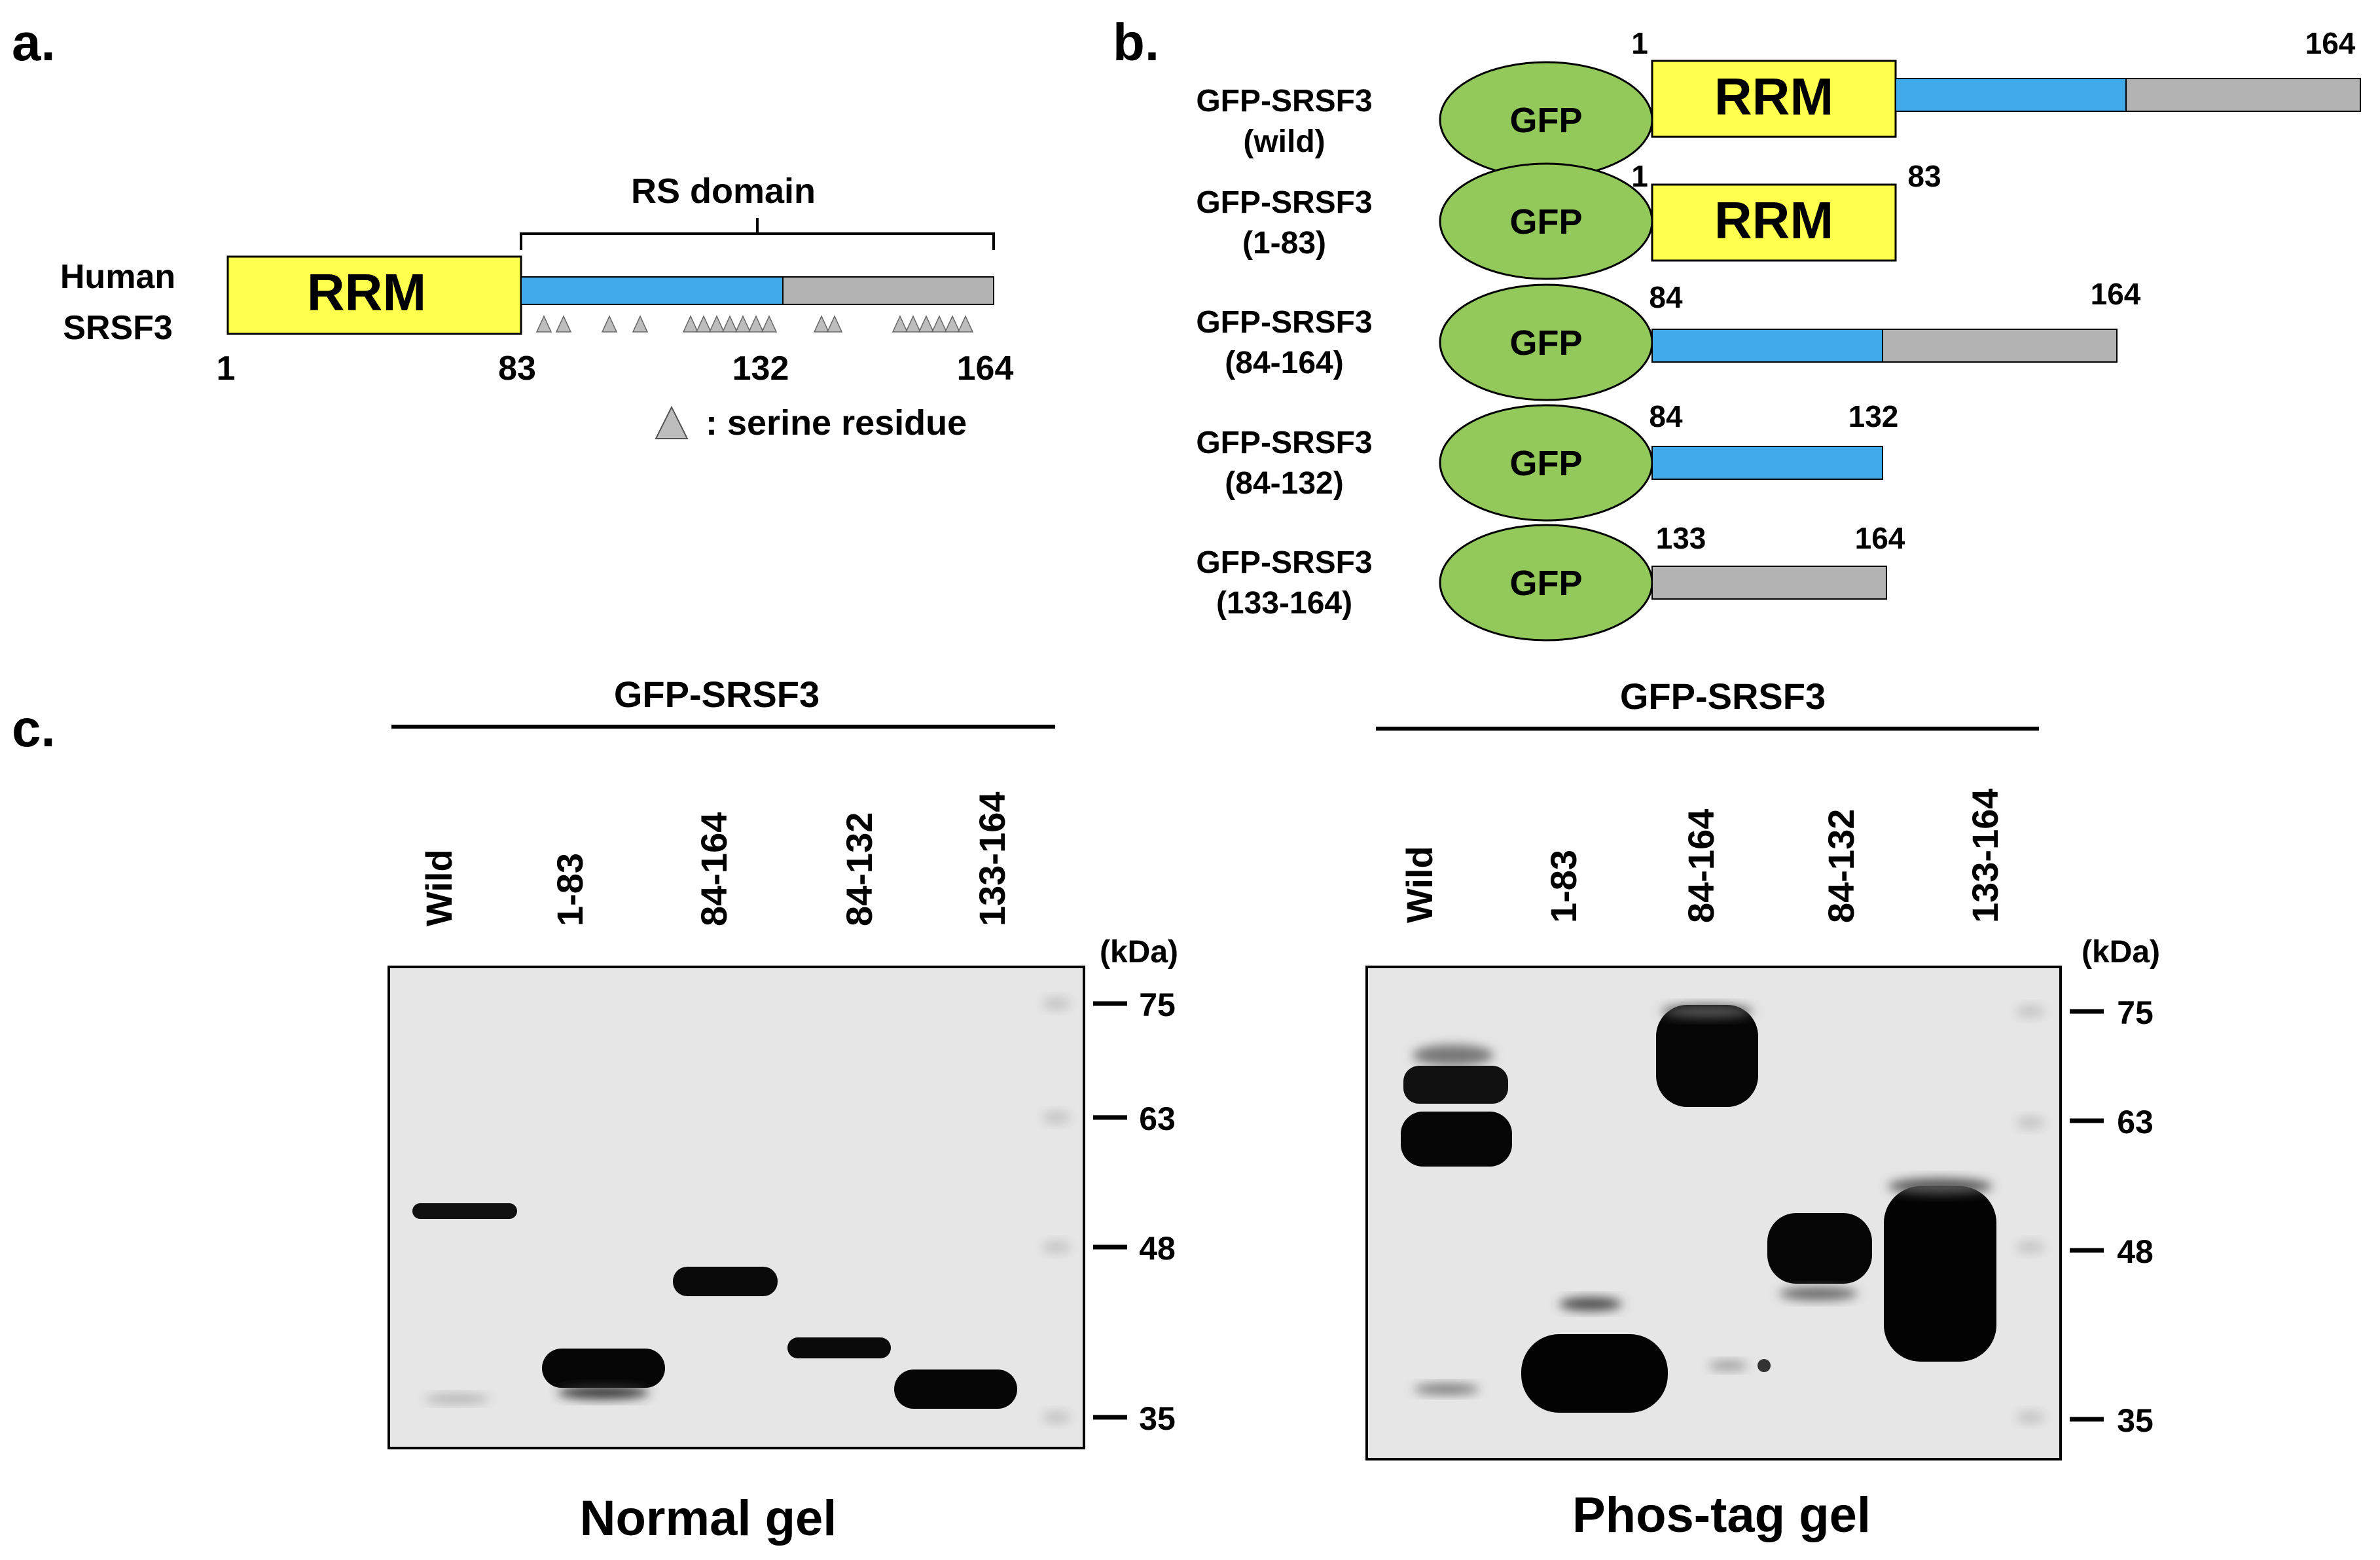  Describe the element at coordinates (226, 369) in the screenshot. I see `position-1: 1` at that location.